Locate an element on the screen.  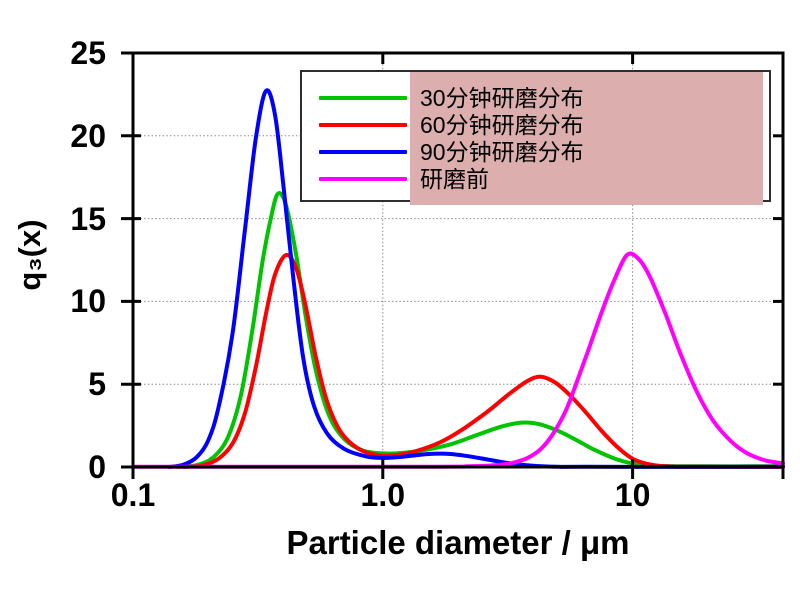
legend: 30分钟研磨分布 60分钟研磨分布 90分钟研磨分布 研磨前 is located at coordinates (535, 137).